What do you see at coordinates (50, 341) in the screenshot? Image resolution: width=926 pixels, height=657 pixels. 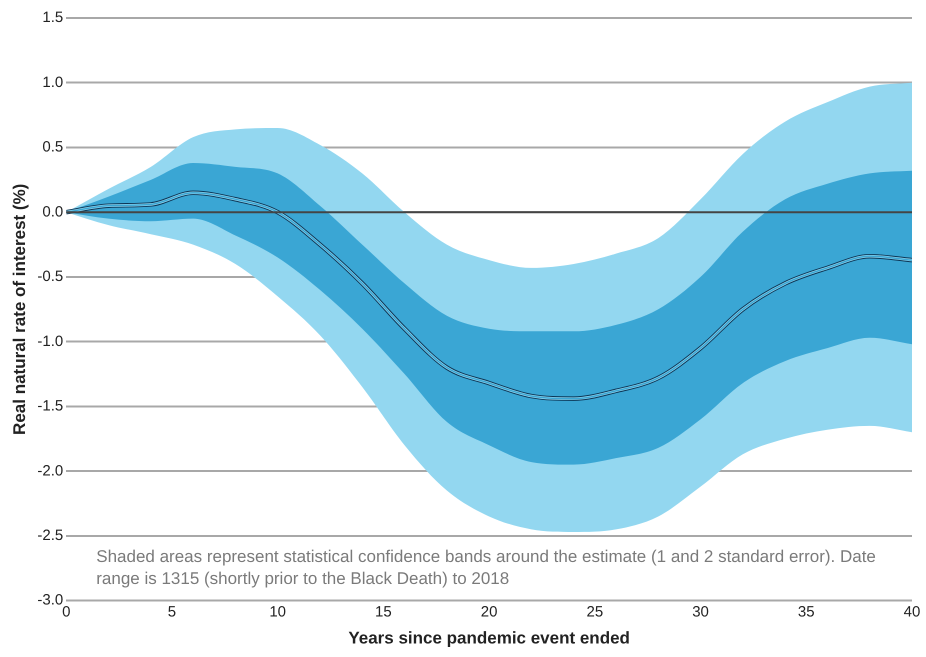 I see `y-tick-label: -1.0` at bounding box center [50, 341].